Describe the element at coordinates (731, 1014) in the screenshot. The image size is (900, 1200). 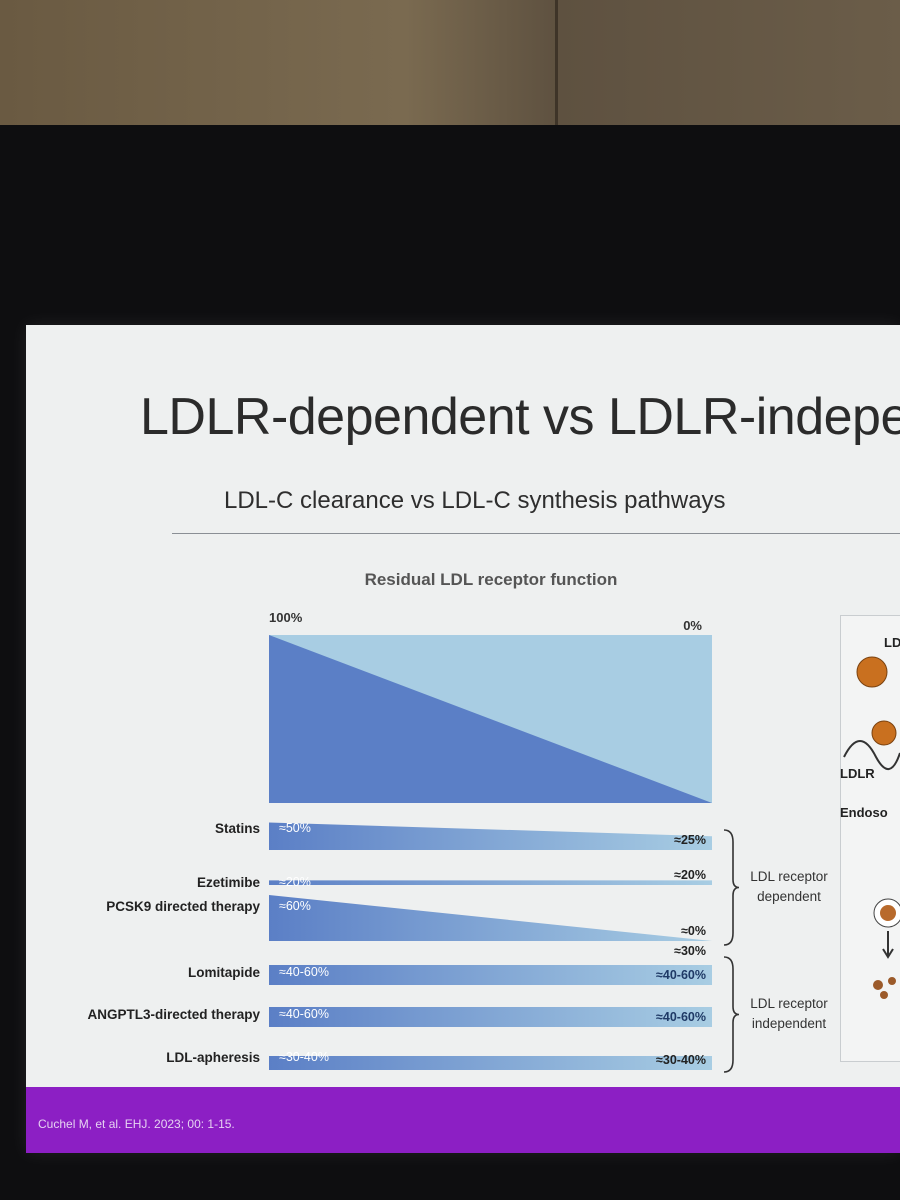
I see `brace-independent` at that location.